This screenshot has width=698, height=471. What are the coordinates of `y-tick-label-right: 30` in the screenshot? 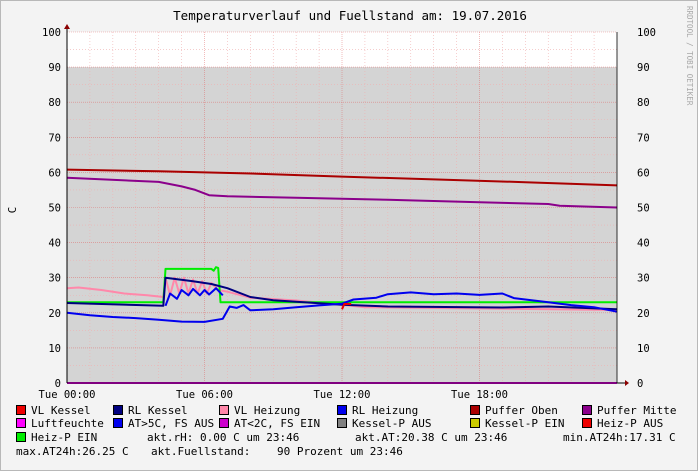 It's located at (643, 279).